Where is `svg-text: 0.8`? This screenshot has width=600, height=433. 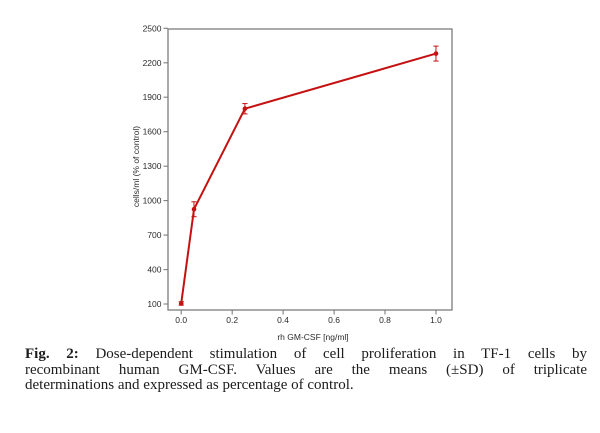
svg-text: 0.8 is located at coordinates (385, 320).